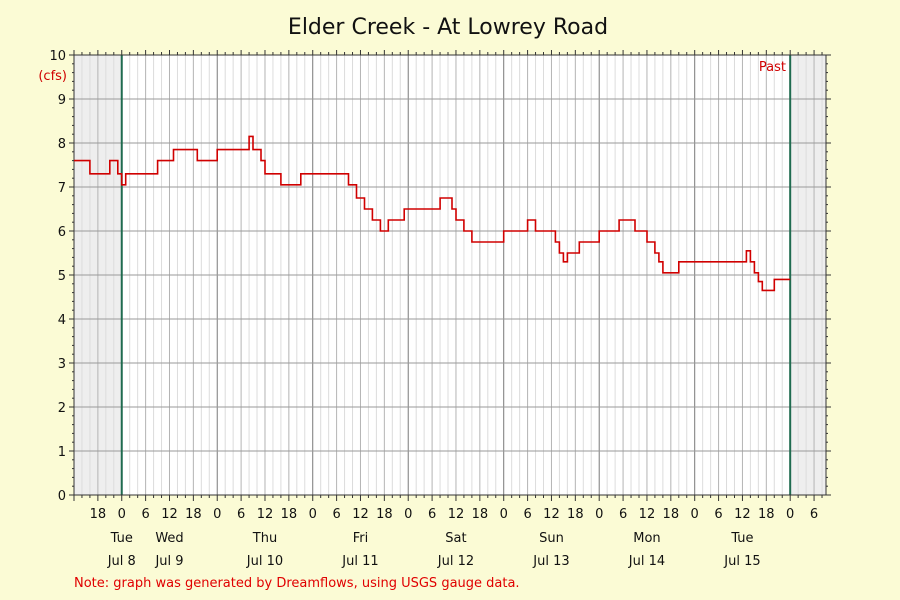 This screenshot has width=900, height=600. Describe the element at coordinates (741, 561) in the screenshot. I see `x-date-label: Jul 15` at that location.